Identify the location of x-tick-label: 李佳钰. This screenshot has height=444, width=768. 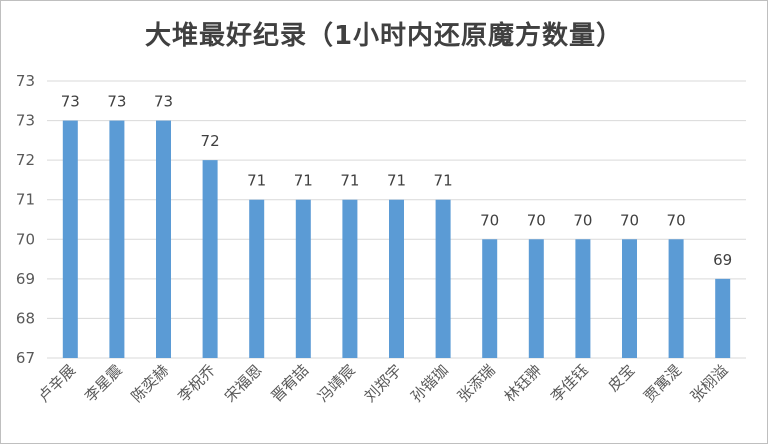
(569, 383).